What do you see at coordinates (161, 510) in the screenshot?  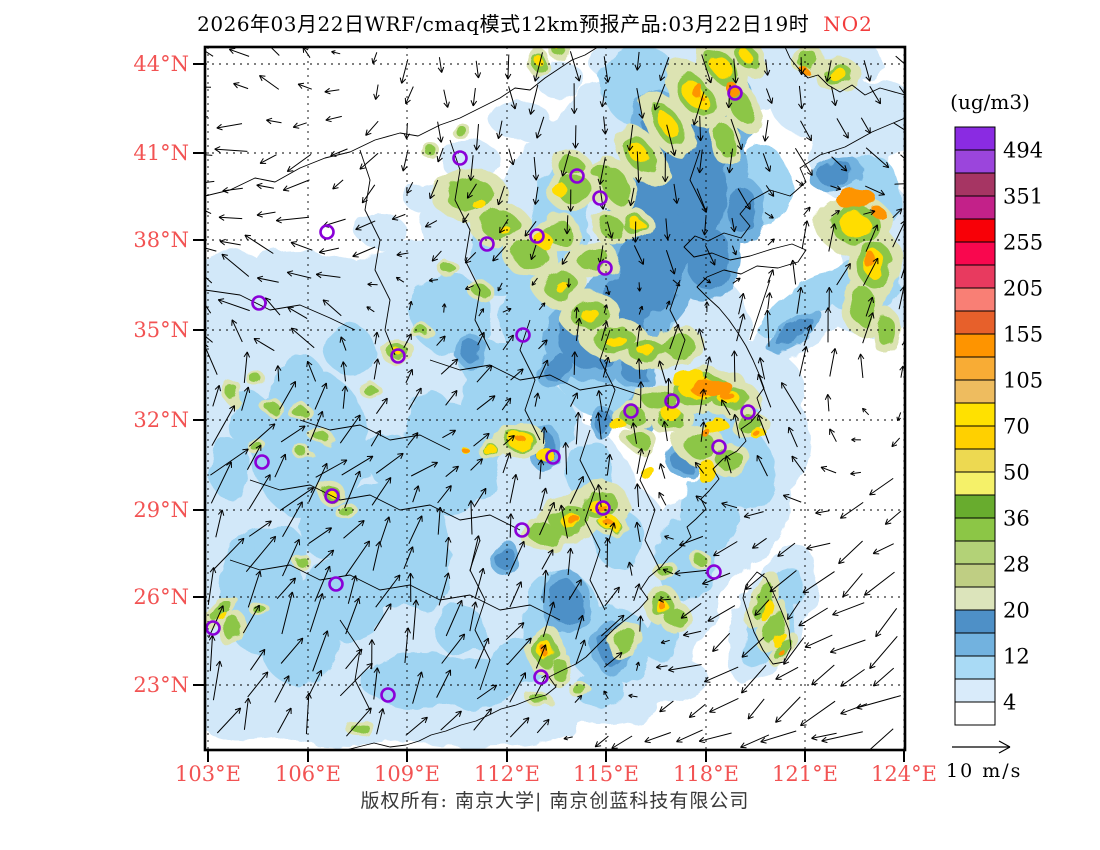 I see `lat-label: 29°N` at bounding box center [161, 510].